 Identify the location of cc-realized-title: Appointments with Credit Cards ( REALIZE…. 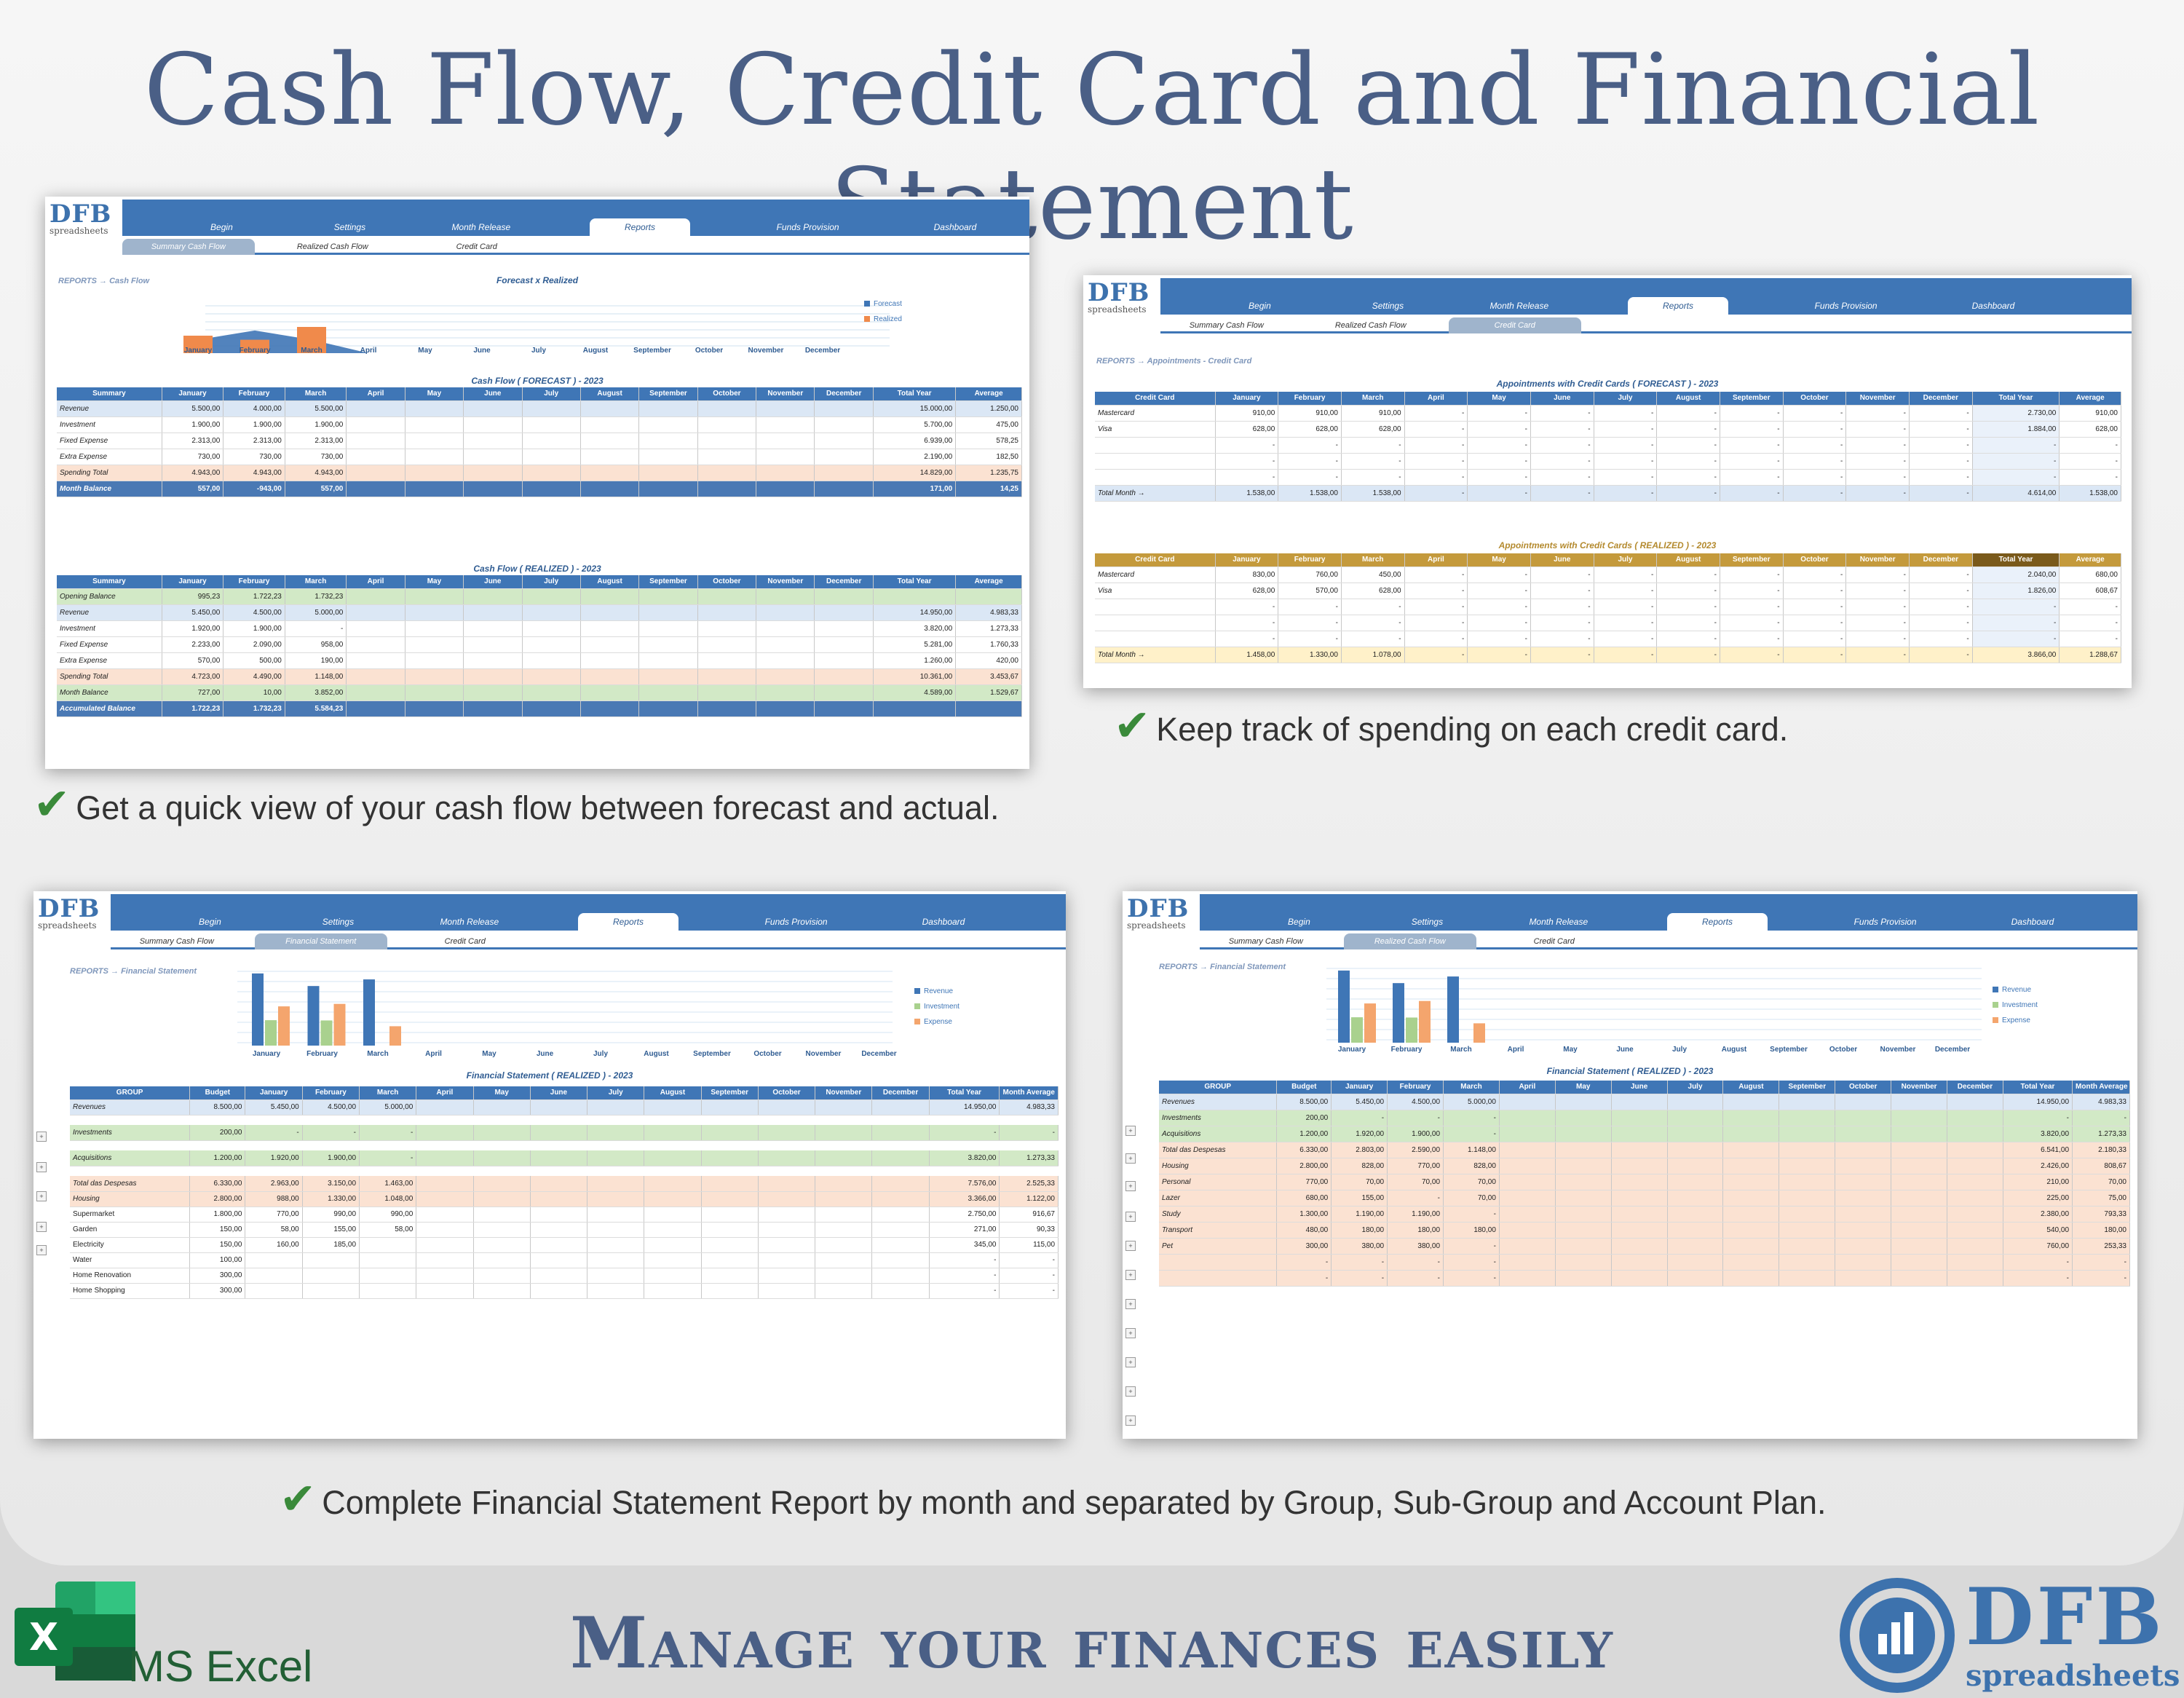
(1607, 545).